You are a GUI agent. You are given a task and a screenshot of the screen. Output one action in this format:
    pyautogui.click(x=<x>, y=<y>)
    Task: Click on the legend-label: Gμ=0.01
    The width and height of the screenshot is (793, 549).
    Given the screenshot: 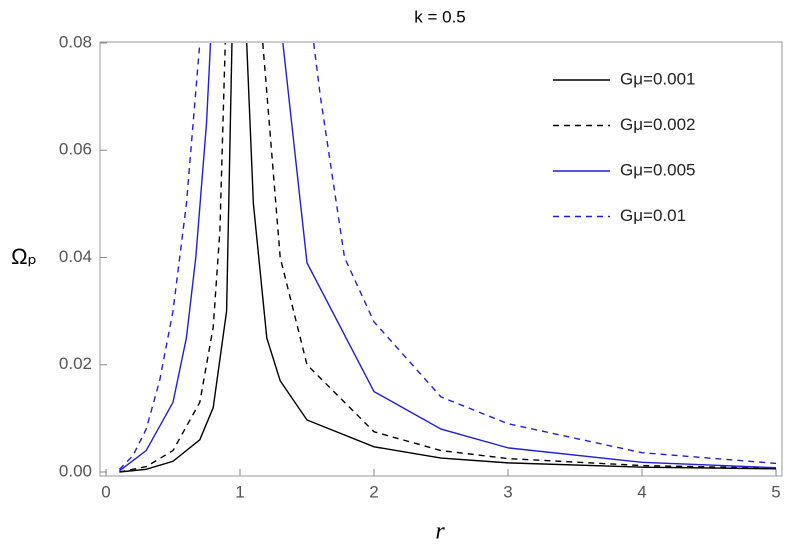 What is the action you would take?
    pyautogui.click(x=653, y=215)
    